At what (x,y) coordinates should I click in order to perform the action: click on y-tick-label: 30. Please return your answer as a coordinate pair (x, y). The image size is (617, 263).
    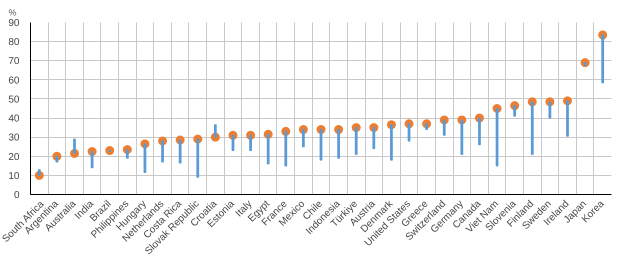
    Looking at the image, I should click on (14, 138).